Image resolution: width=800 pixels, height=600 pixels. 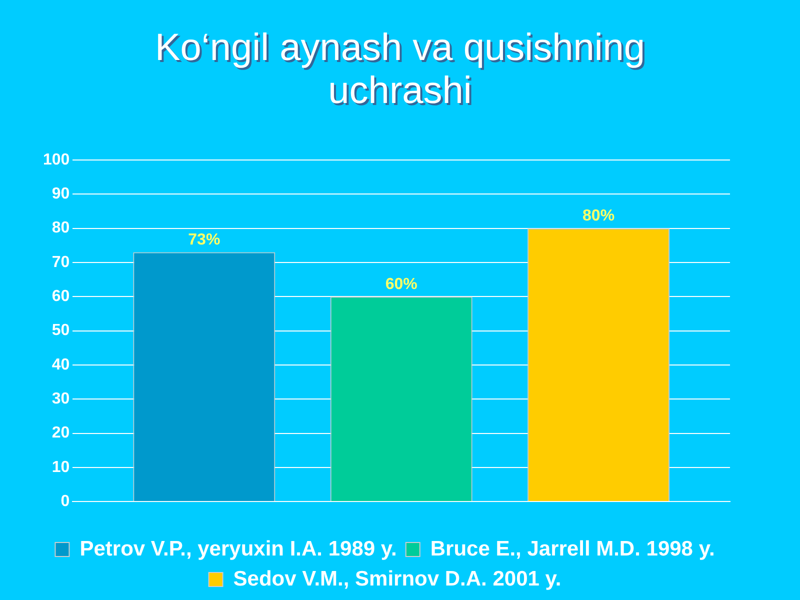 I want to click on y-tick-label: 100, so click(x=56, y=159).